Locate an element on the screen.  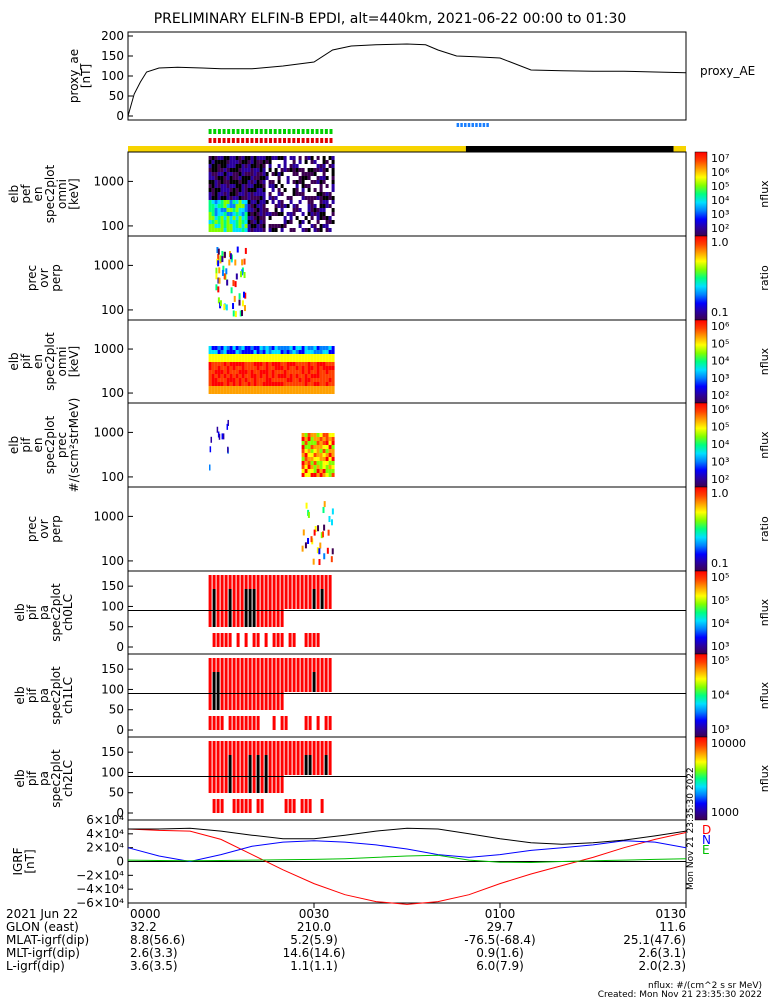
y-axis-label: spec2plot is located at coordinates (56, 695).